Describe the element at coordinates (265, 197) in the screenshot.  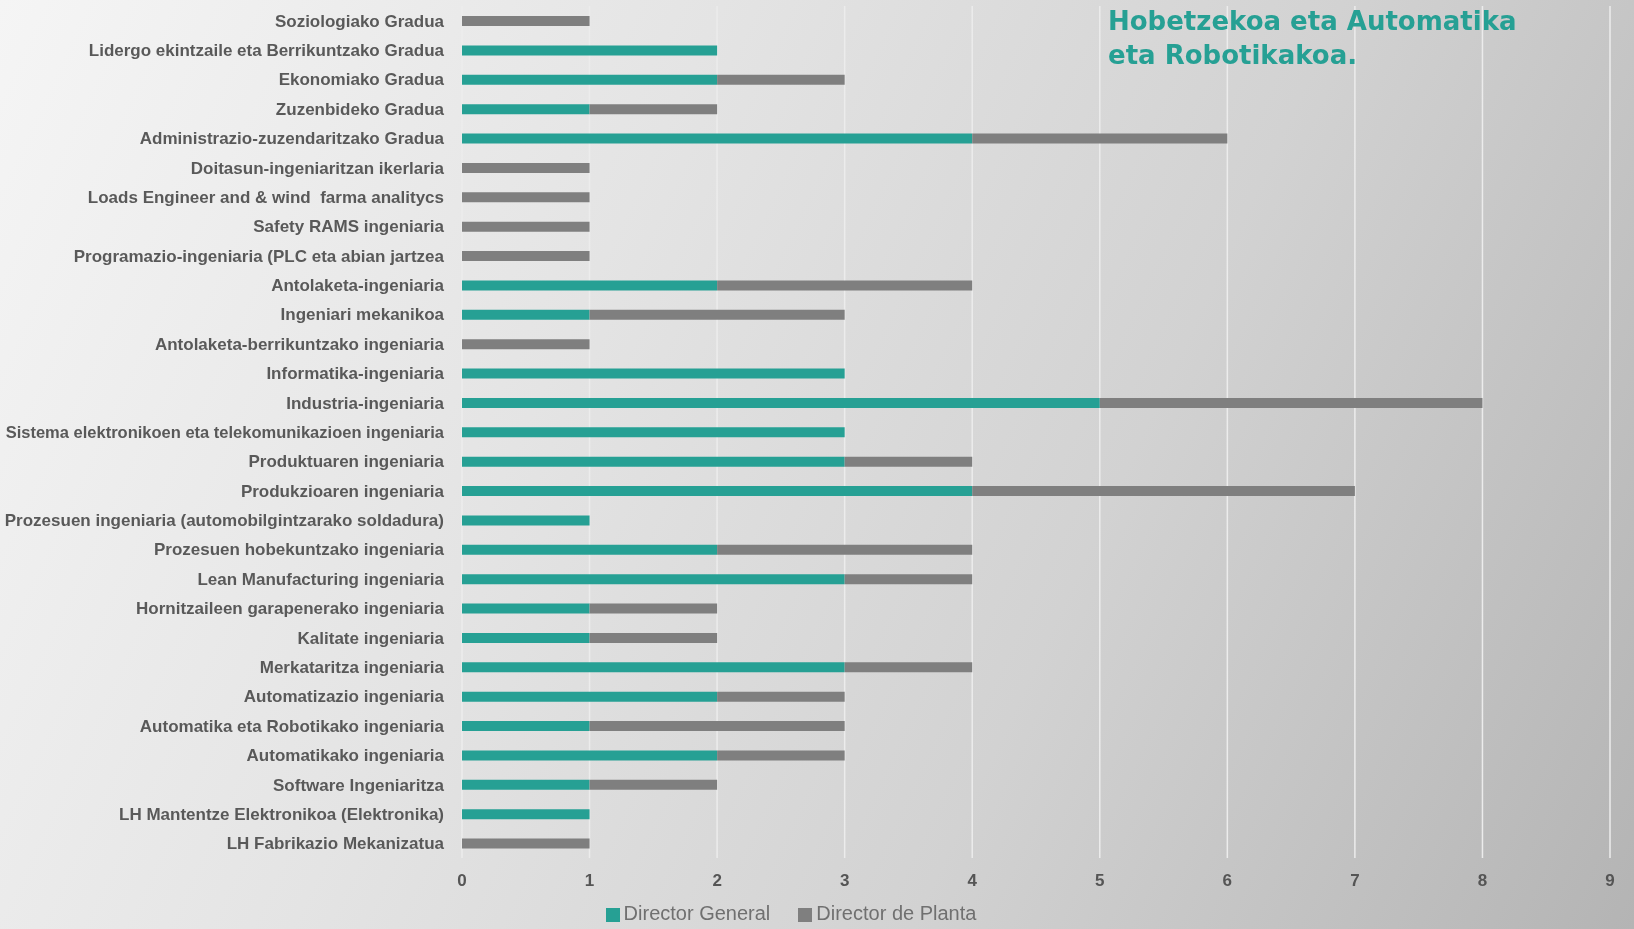
I see `y-tick-label: Loads Engineer and & wind farma analitycs` at that location.